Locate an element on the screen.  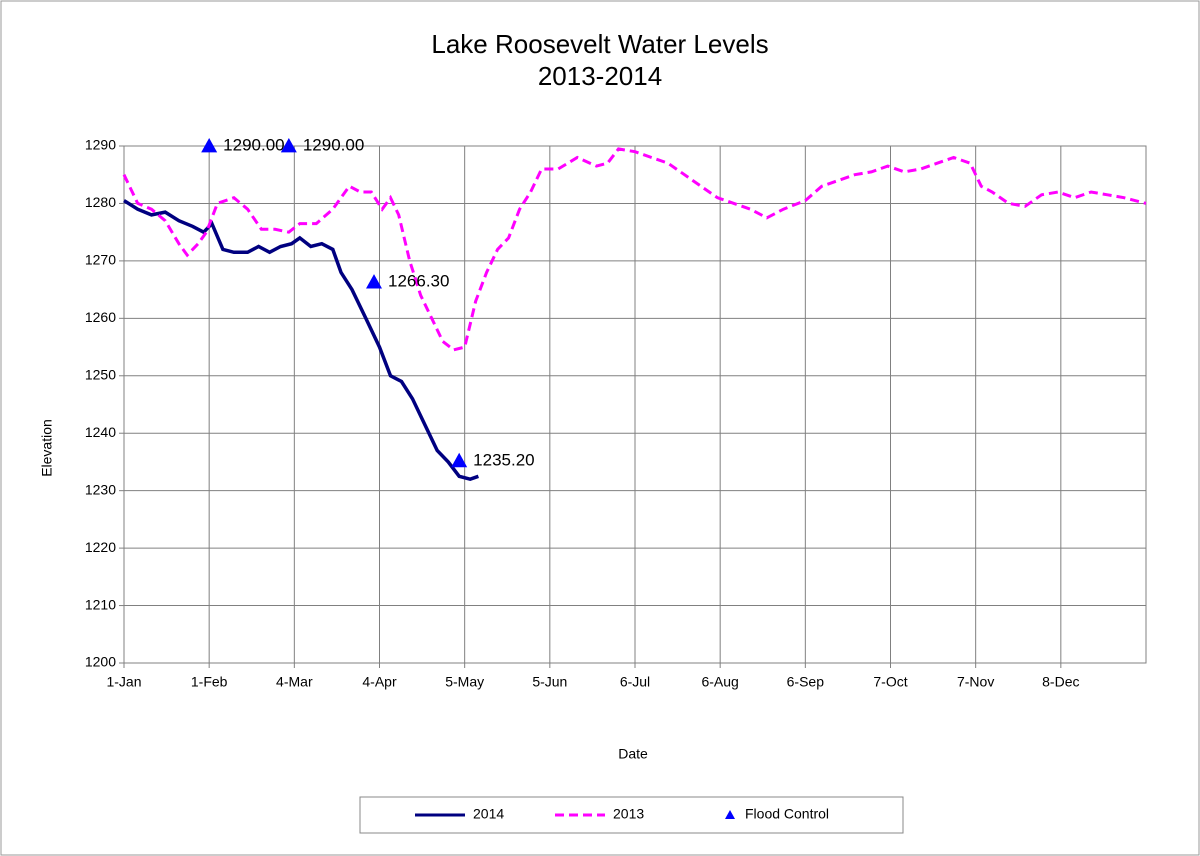
x-tick-label: 1-Feb is located at coordinates (209, 682).